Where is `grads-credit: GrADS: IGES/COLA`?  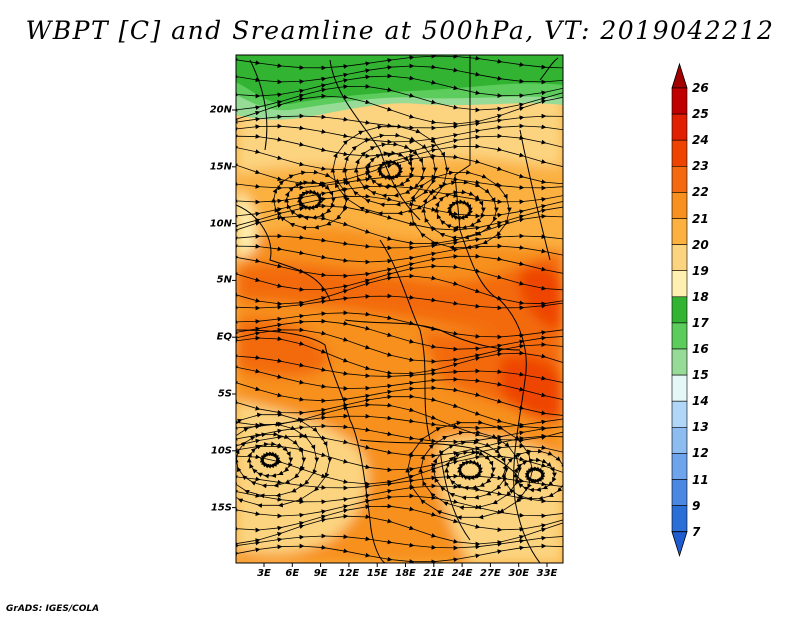 grads-credit: GrADS: IGES/COLA is located at coordinates (53, 609).